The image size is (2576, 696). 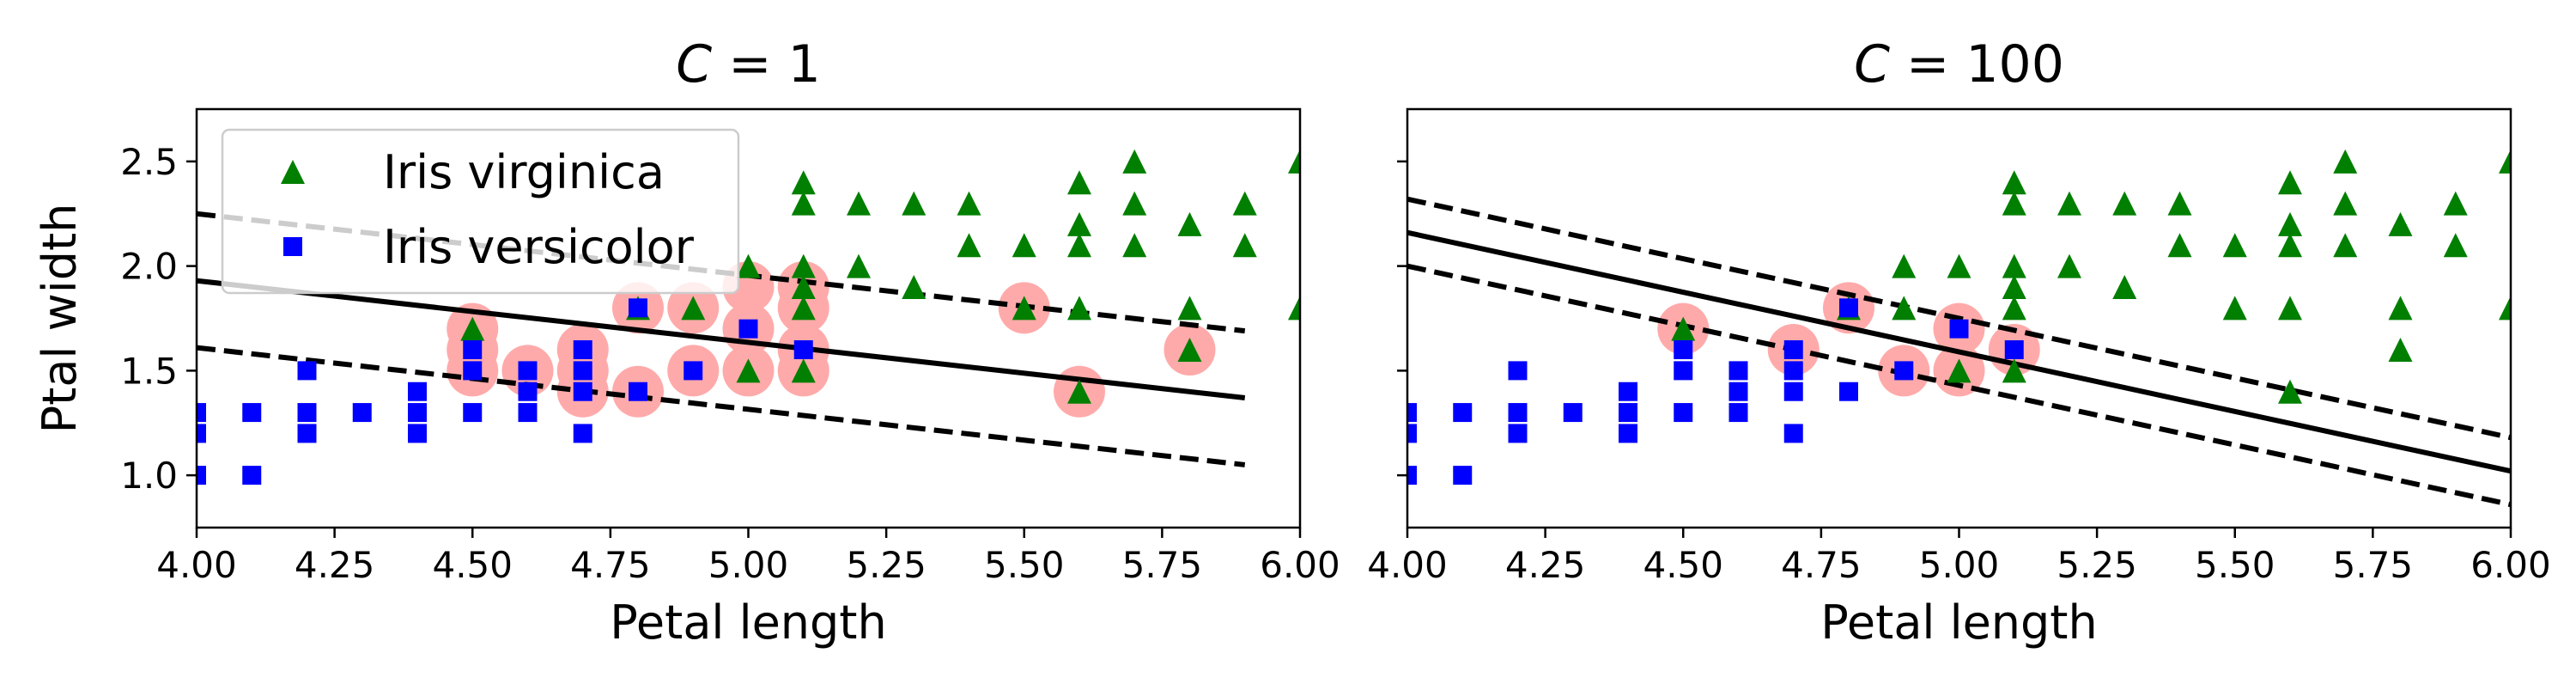 I want to click on x-axis-label: Petal length, so click(x=1959, y=622).